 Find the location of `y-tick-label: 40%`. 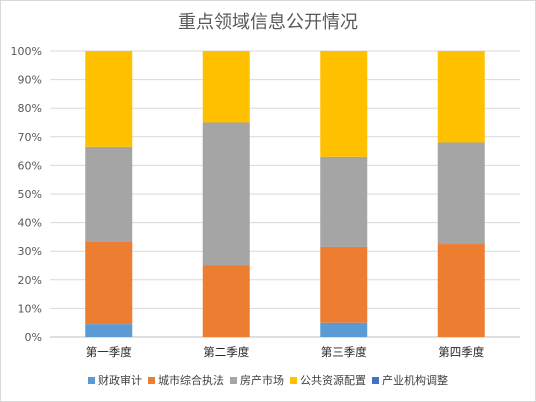

y-tick-label: 40% is located at coordinates (30, 223).